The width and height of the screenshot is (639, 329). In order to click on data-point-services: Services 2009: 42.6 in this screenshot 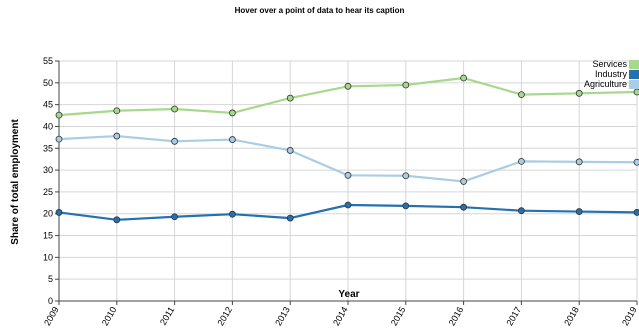, I will do `click(59, 115)`.